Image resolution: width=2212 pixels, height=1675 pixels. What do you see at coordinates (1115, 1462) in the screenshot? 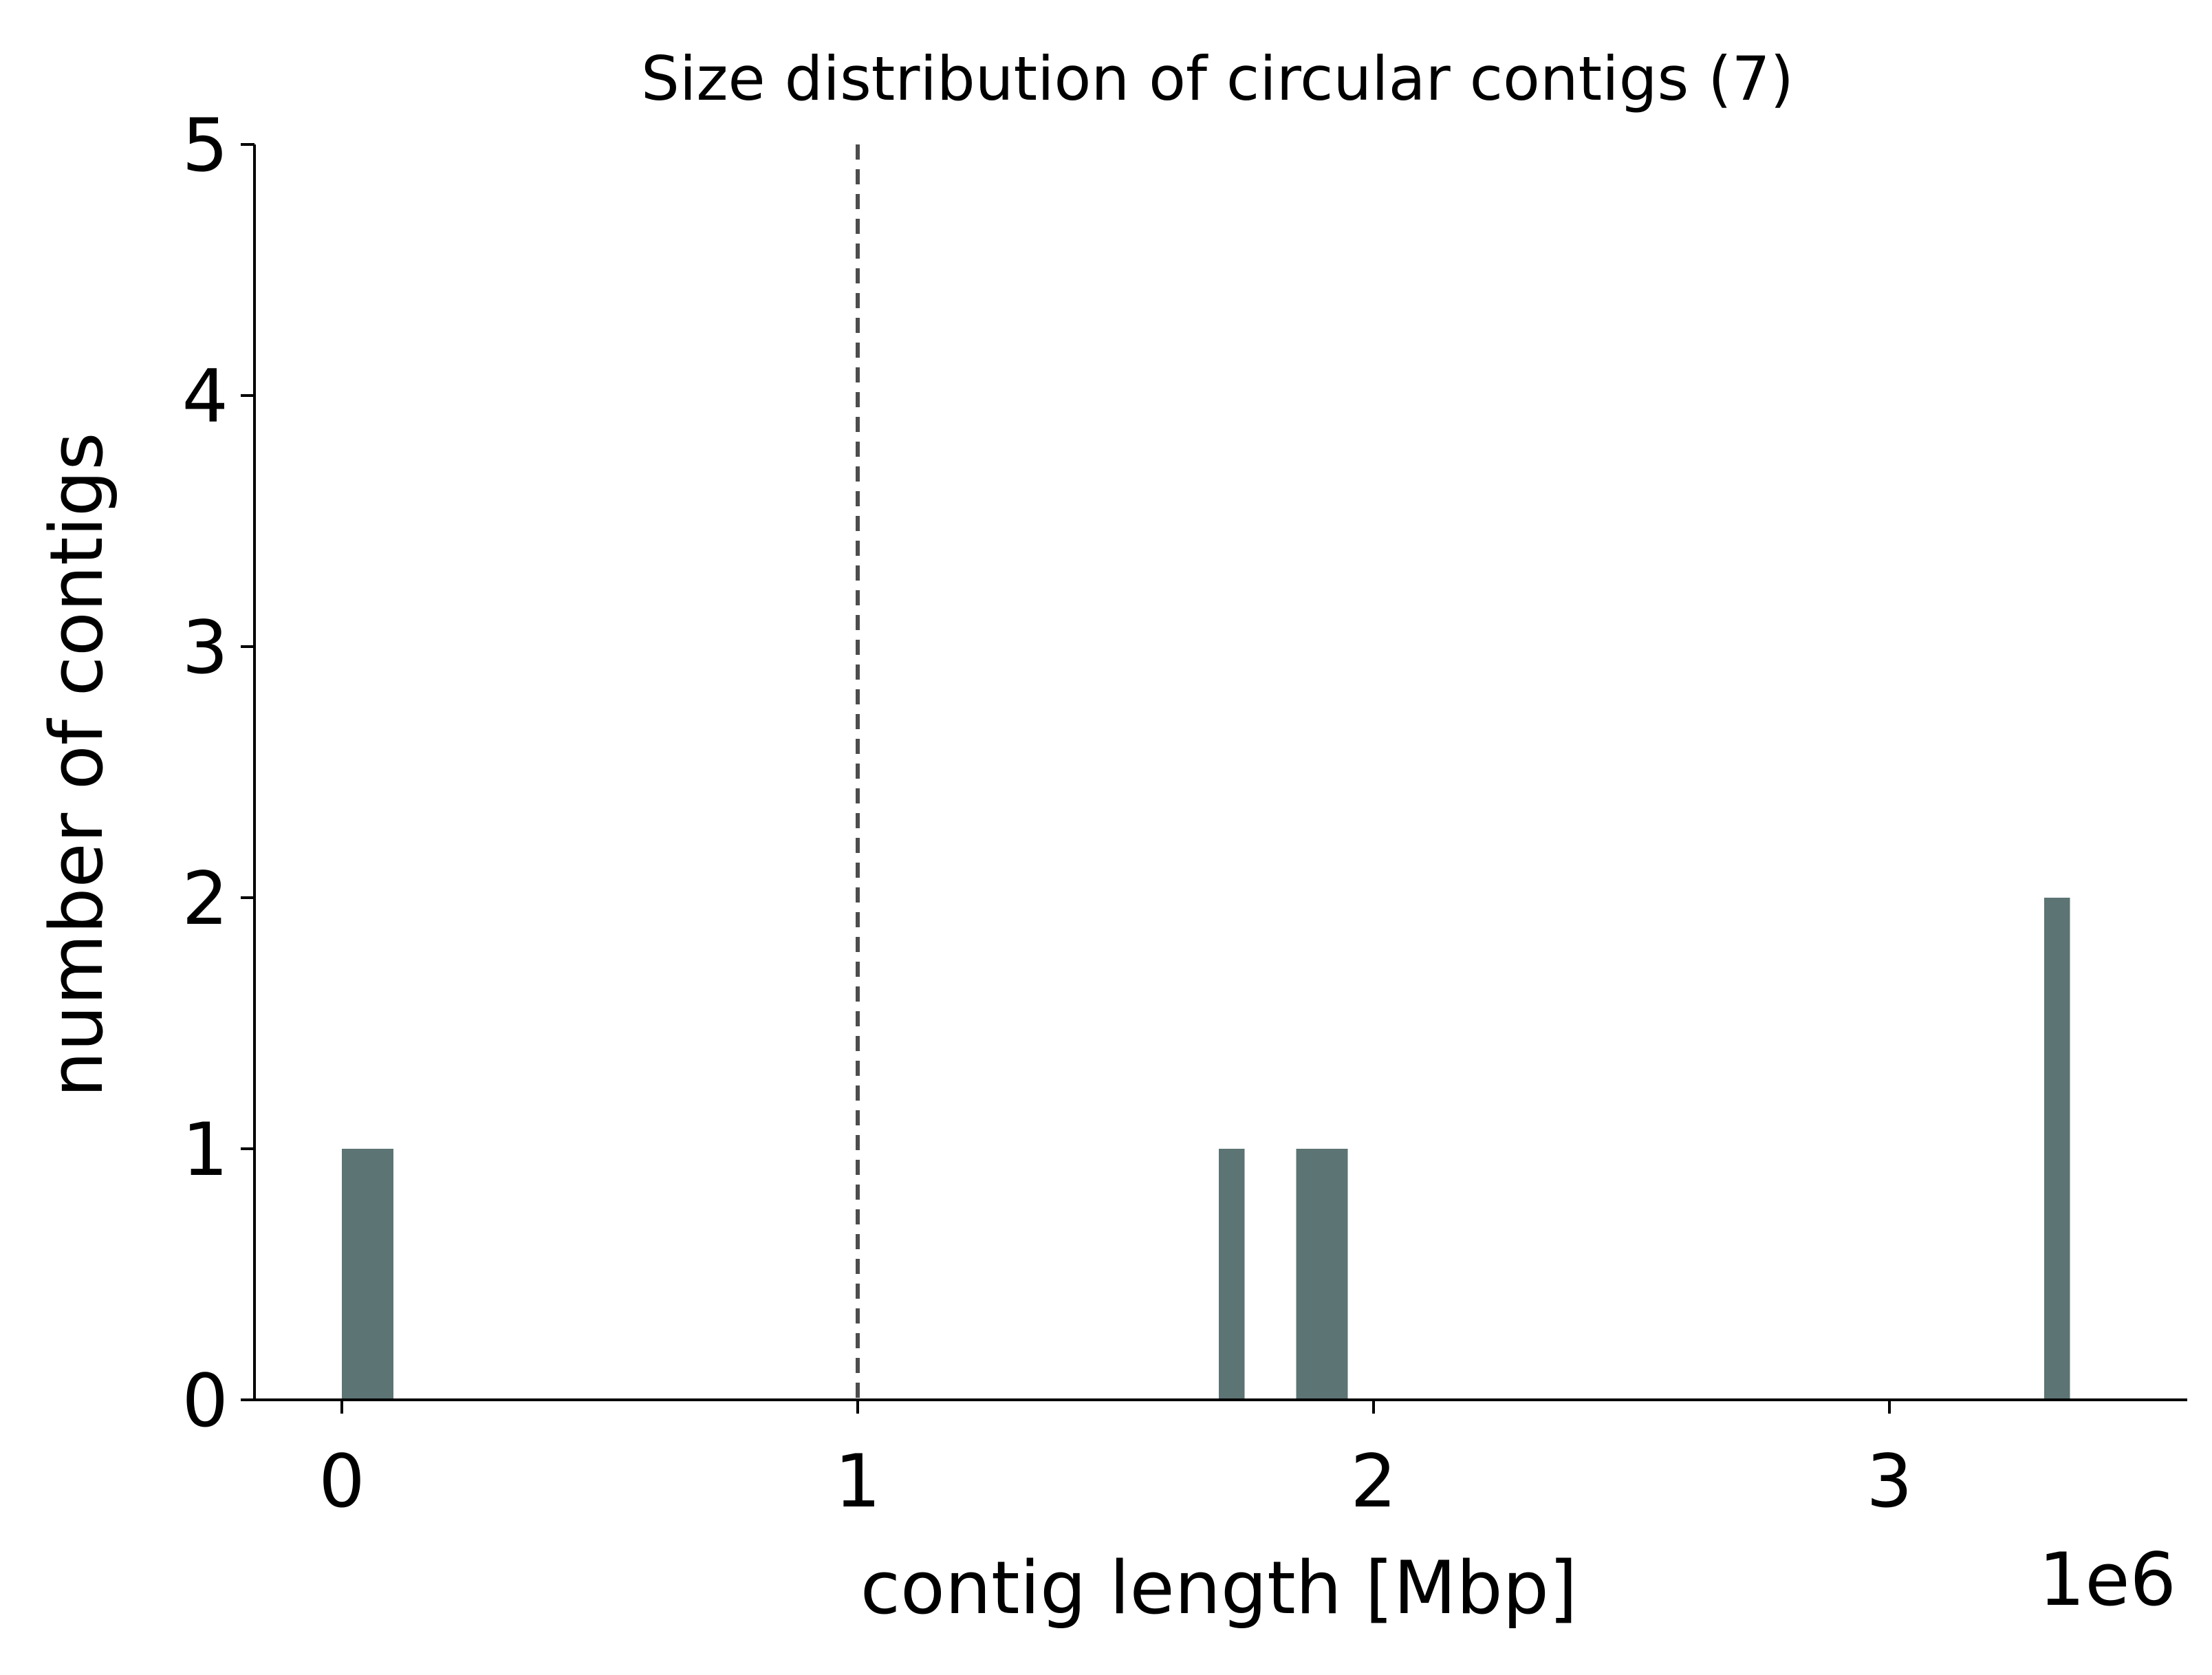
I see `x-axis-ticks: 0 1 2 3` at bounding box center [1115, 1462].